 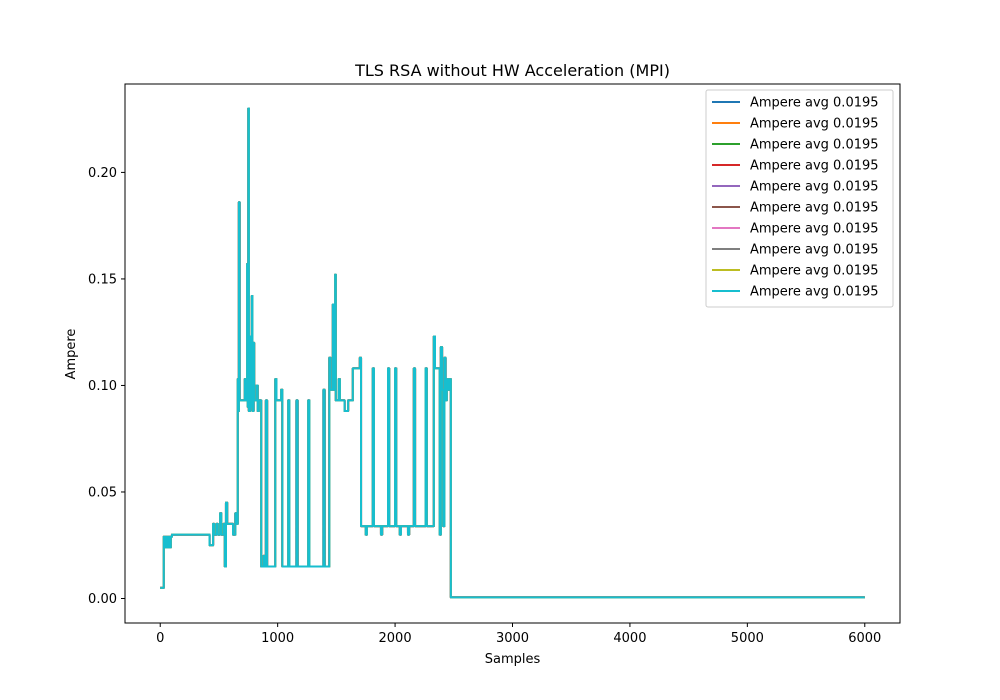 What do you see at coordinates (512, 70) in the screenshot?
I see `chart-title: TLS RSA without HW Acceleration (MPI)` at bounding box center [512, 70].